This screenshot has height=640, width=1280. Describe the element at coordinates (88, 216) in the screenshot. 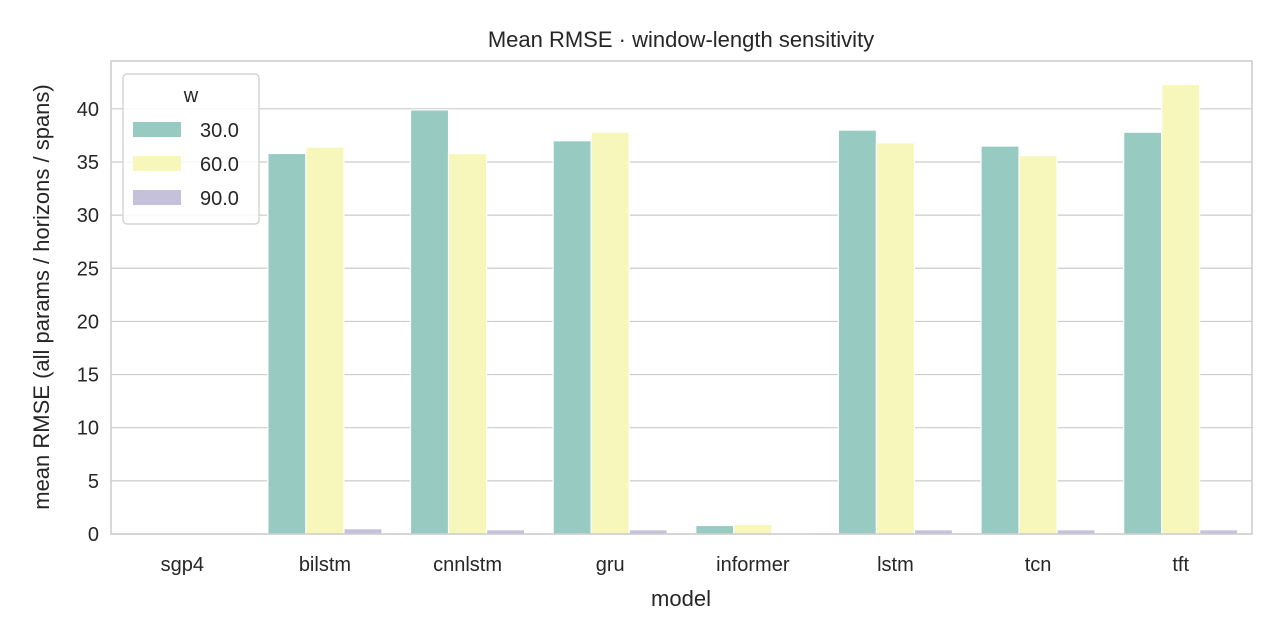

I see `y-tick-label: 30` at that location.